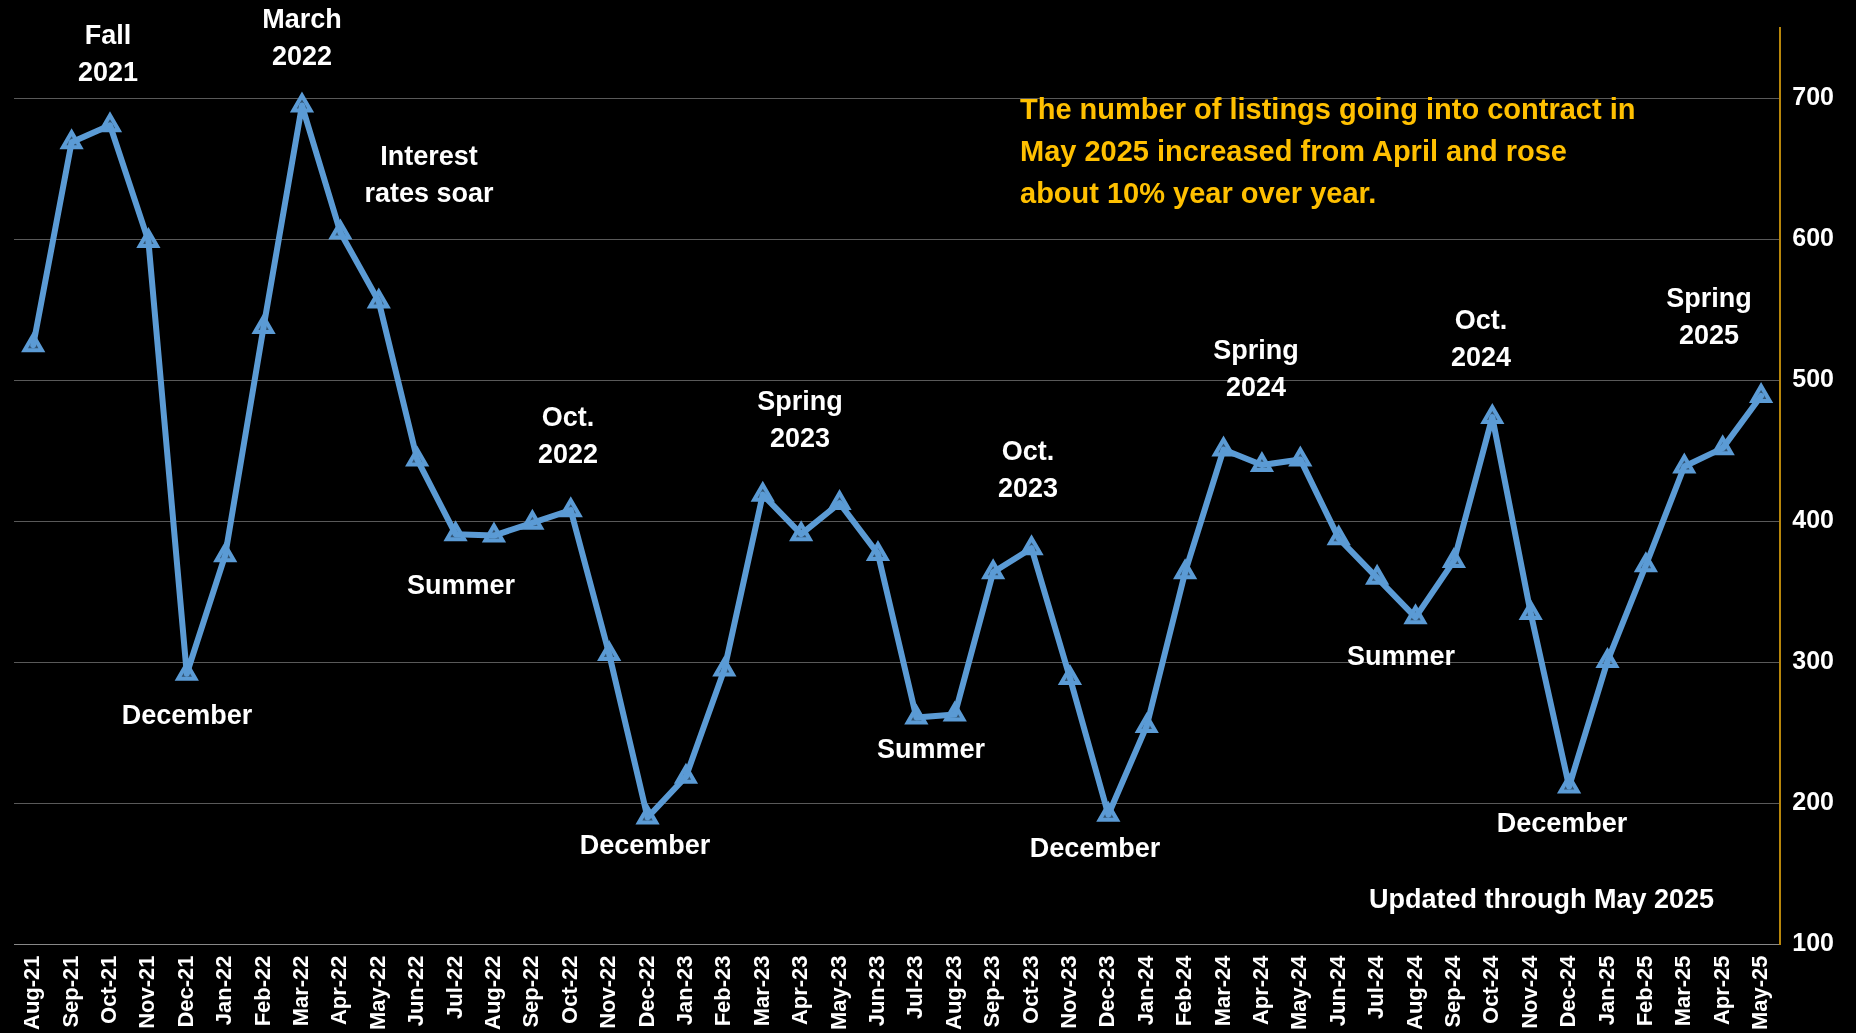  What do you see at coordinates (1107, 991) in the screenshot?
I see `x-tick-label: Dec-23` at bounding box center [1107, 991].